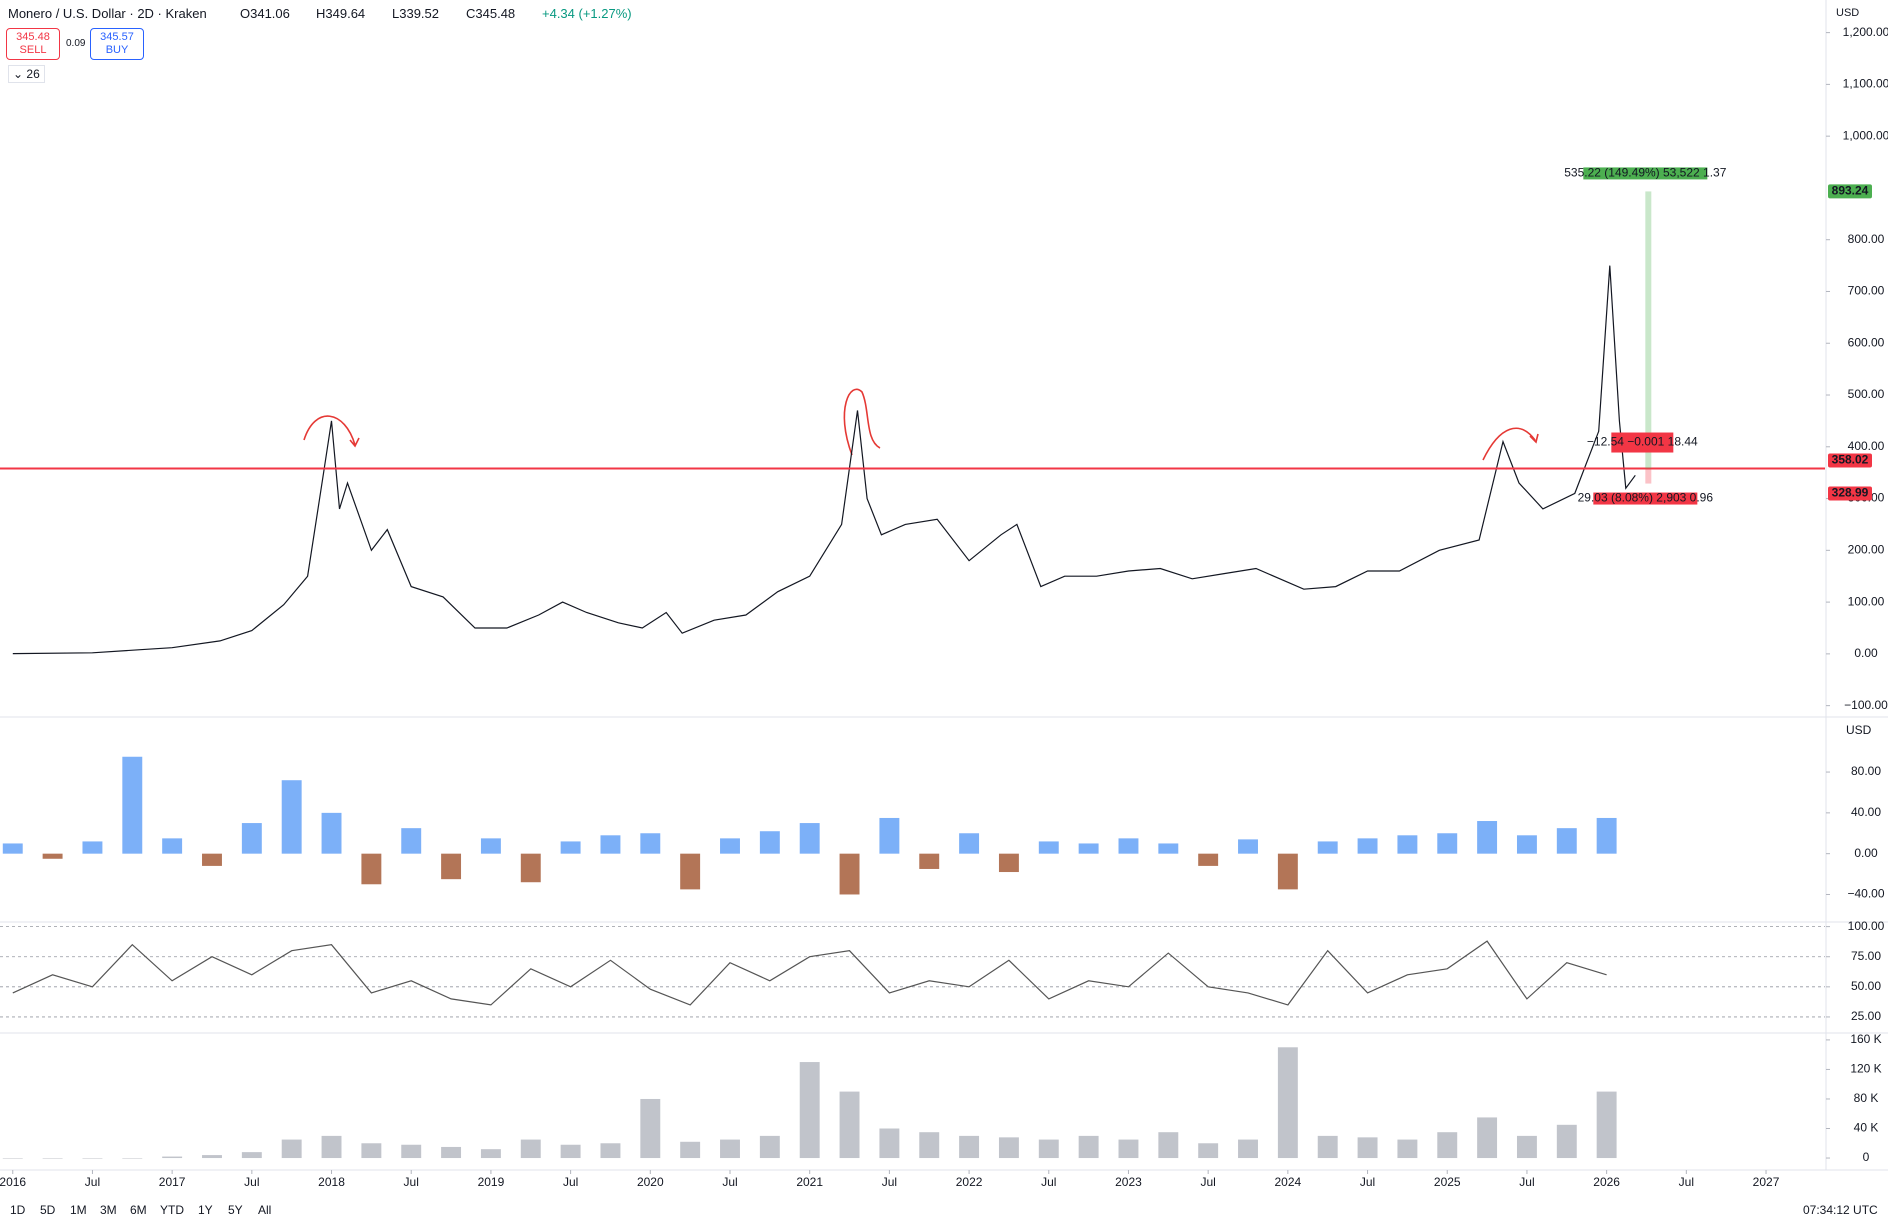  I want to click on ohlc-open: O341.06, so click(265, 13).